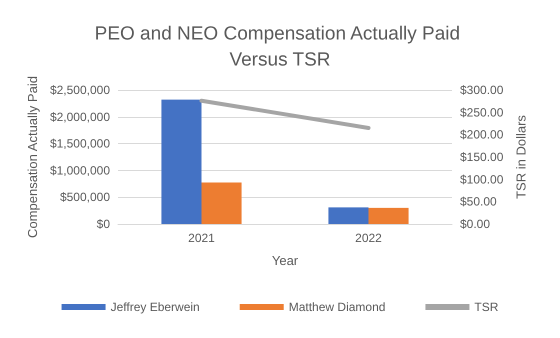  What do you see at coordinates (202, 238) in the screenshot?
I see `x-tick-label: 2021` at bounding box center [202, 238].